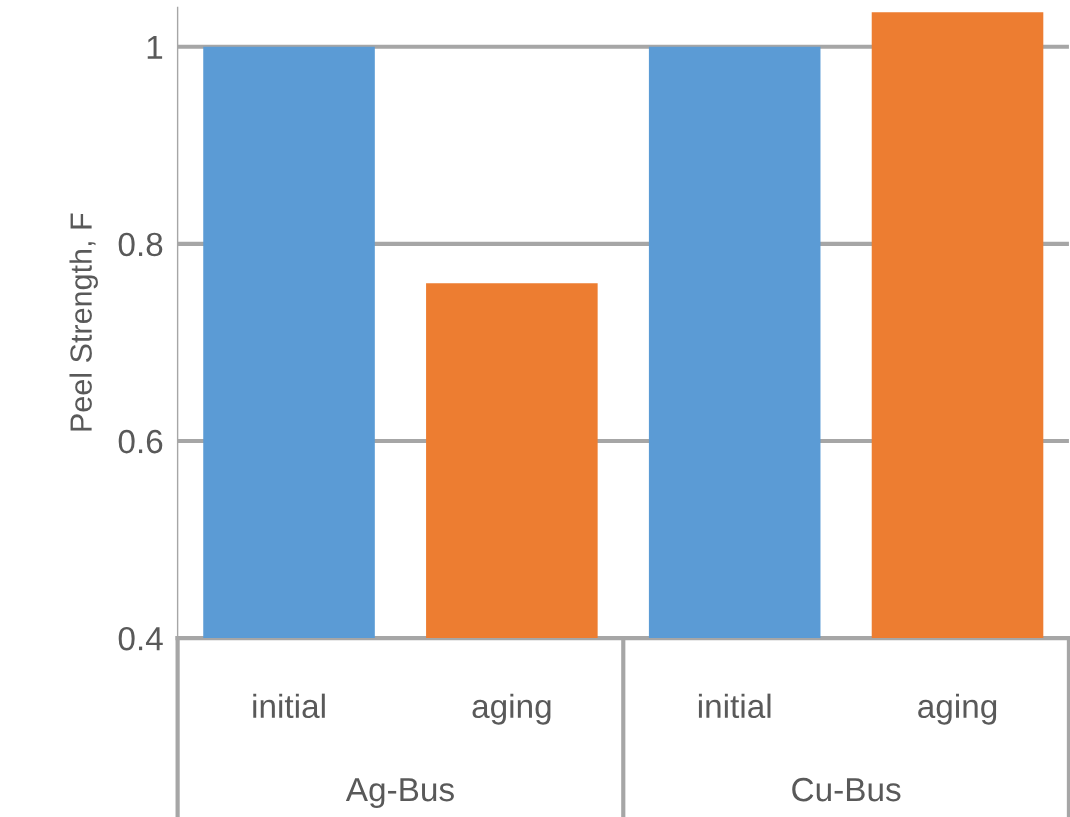  What do you see at coordinates (140, 244) in the screenshot?
I see `y-tick-label: 0.8` at bounding box center [140, 244].